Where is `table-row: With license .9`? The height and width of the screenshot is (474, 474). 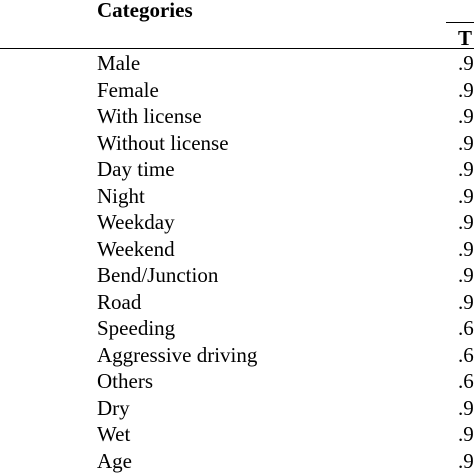 table-row: With license .9 is located at coordinates (237, 116).